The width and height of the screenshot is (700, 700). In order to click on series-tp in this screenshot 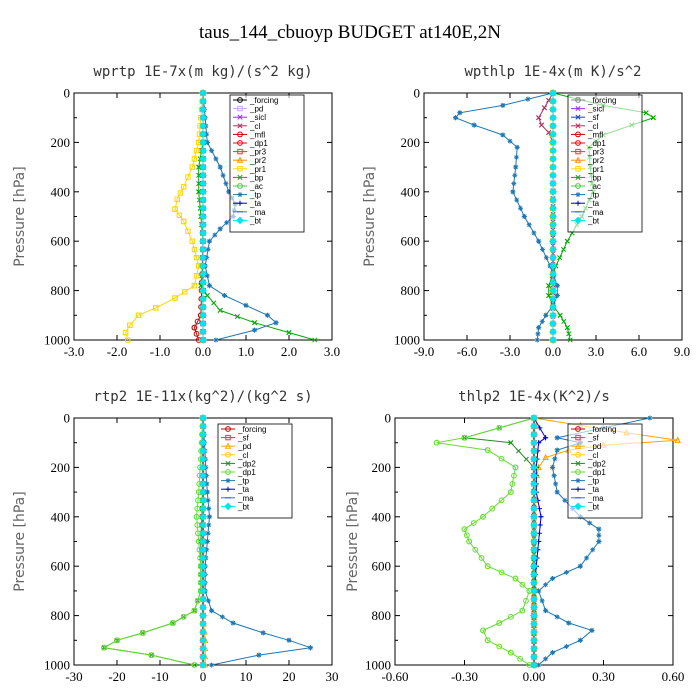, I will do `click(594, 541)`.